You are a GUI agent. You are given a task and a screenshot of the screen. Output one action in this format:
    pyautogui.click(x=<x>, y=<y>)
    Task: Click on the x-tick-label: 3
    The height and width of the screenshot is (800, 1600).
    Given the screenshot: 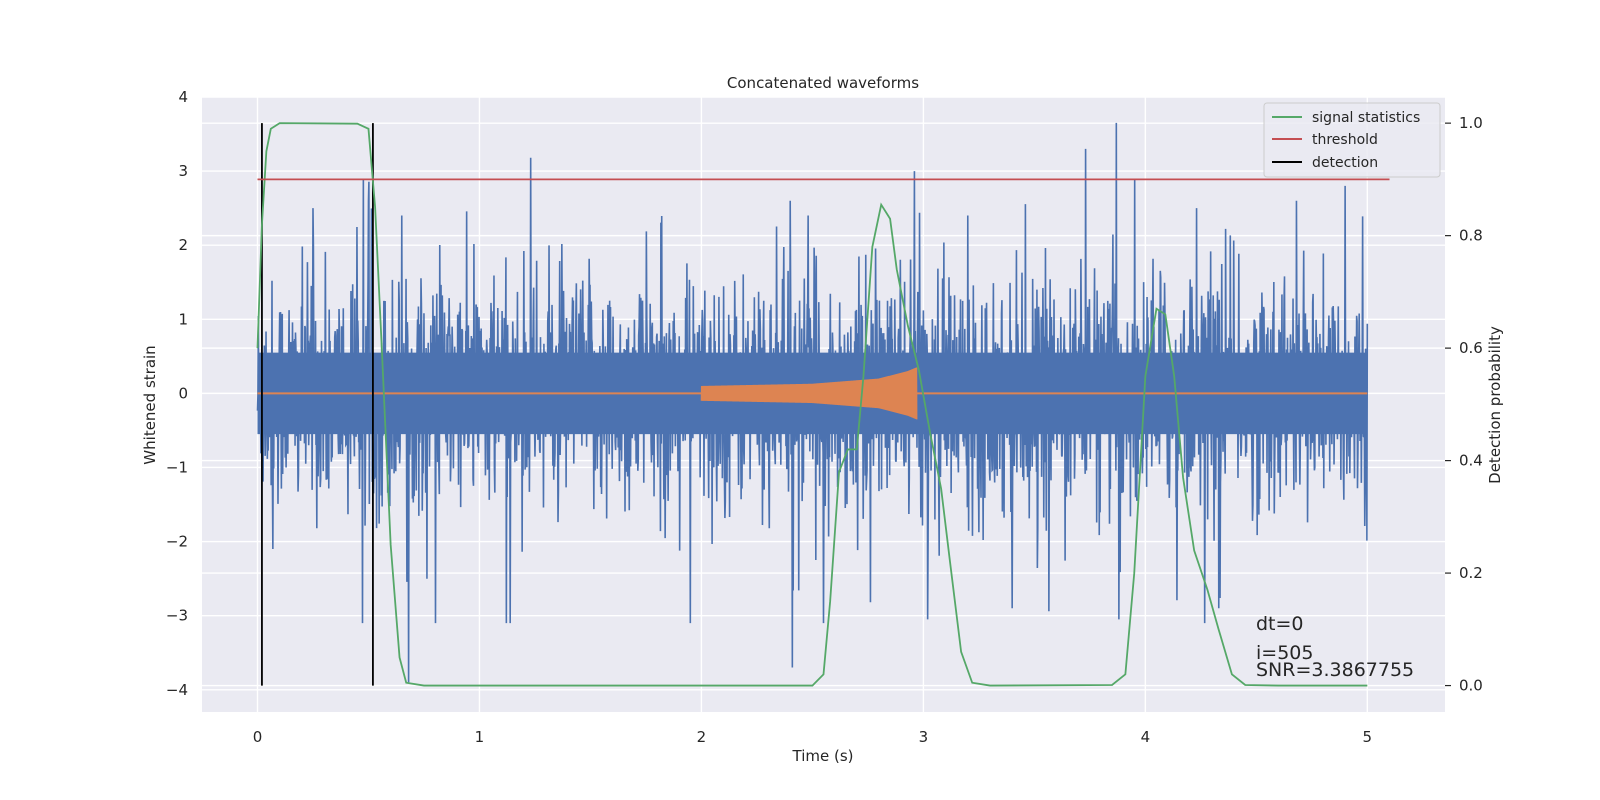 What is the action you would take?
    pyautogui.click(x=924, y=737)
    